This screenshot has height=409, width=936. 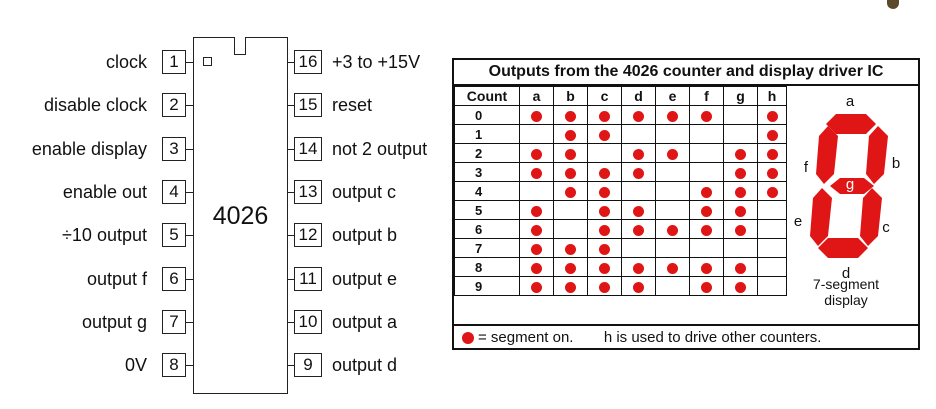 I want to click on left-pin-number: 4, so click(x=174, y=191).